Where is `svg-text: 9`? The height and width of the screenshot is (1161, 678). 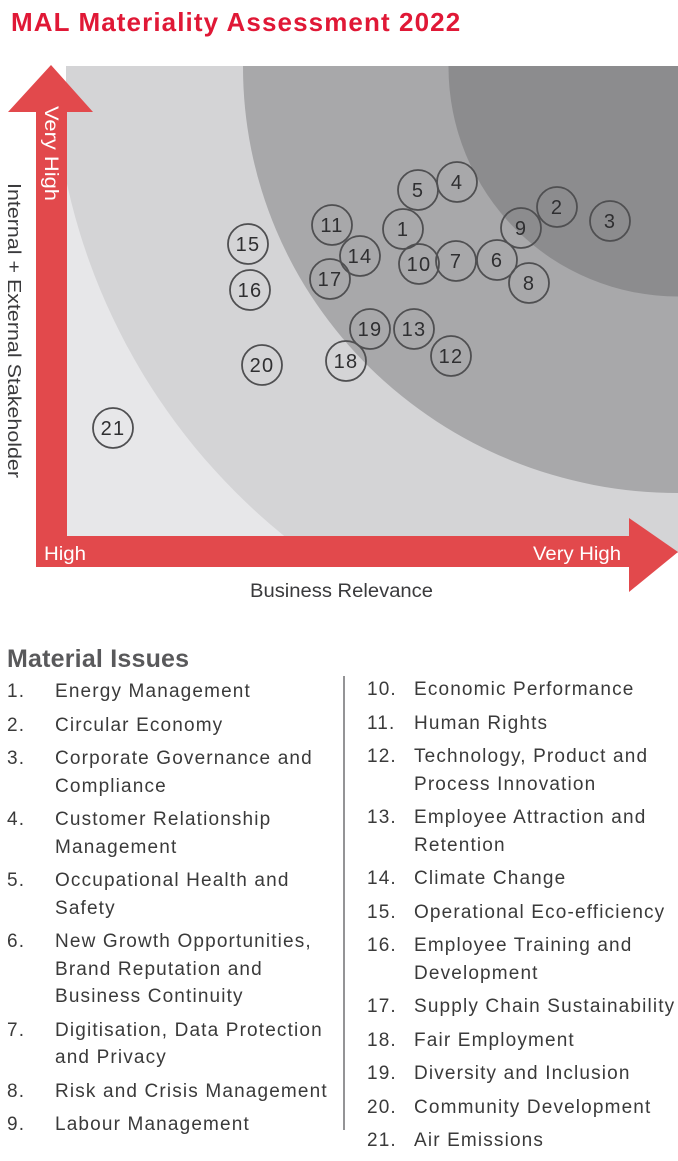
svg-text: 9 is located at coordinates (521, 229).